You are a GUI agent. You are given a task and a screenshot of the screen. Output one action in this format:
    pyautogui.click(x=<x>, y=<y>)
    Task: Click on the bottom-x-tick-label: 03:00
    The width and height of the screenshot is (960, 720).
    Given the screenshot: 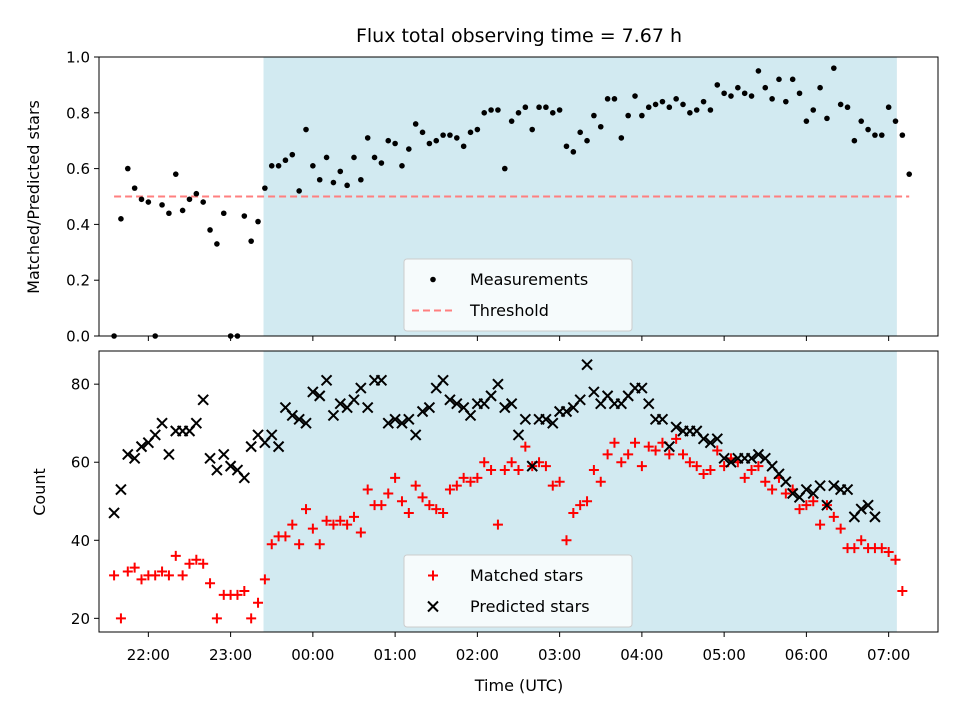 What is the action you would take?
    pyautogui.click(x=559, y=655)
    